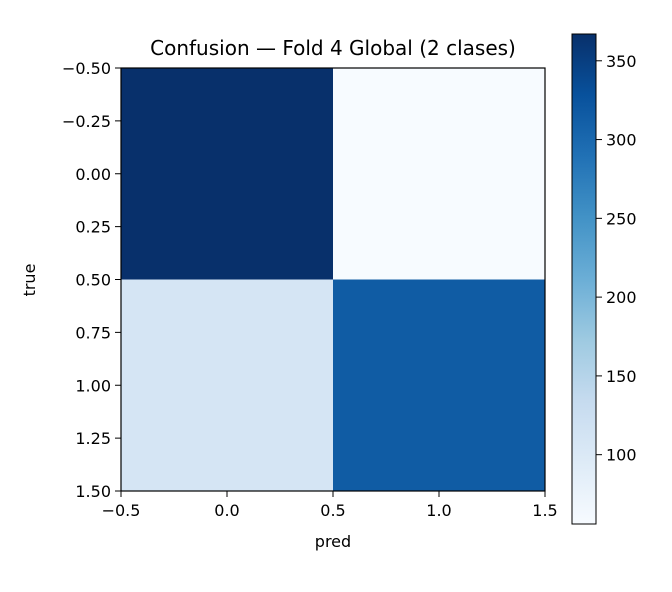  Describe the element at coordinates (29, 280) in the screenshot. I see `y-axis-label: true` at that location.